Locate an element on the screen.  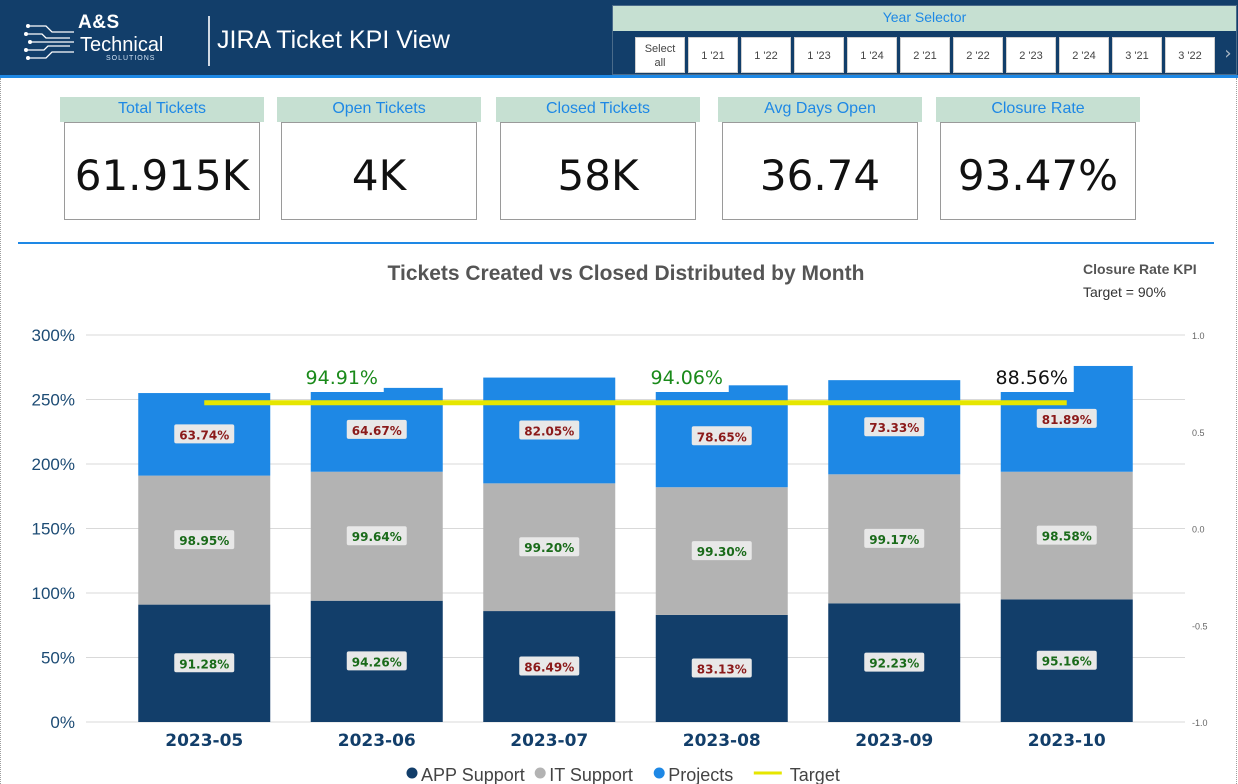
data-label: 78.65% is located at coordinates (722, 437).